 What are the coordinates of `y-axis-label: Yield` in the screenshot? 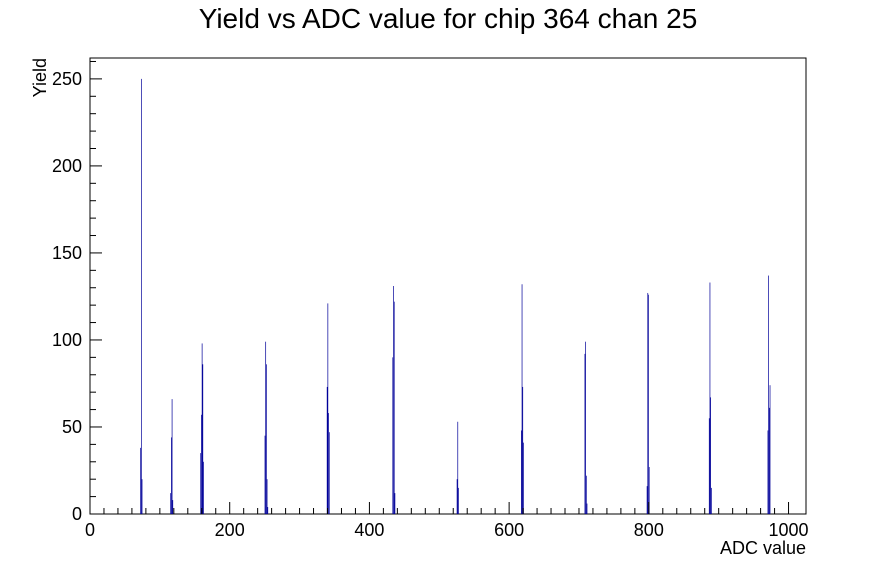 It's located at (40, 77).